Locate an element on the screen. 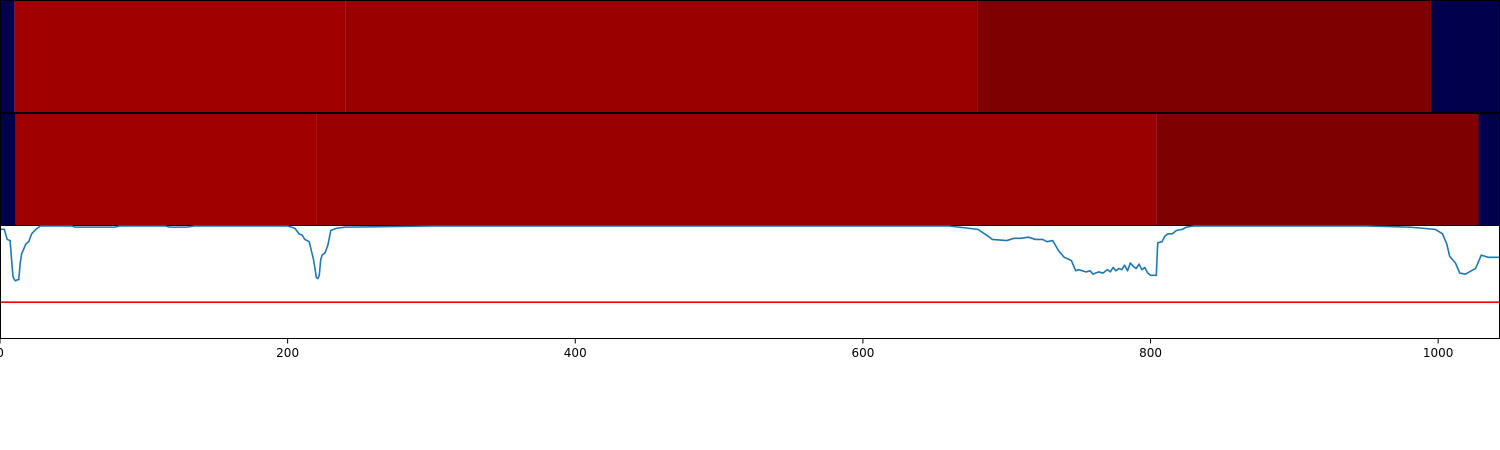  x-axis-ticks: 0 200 400 600 800 1000 is located at coordinates (726, 349).